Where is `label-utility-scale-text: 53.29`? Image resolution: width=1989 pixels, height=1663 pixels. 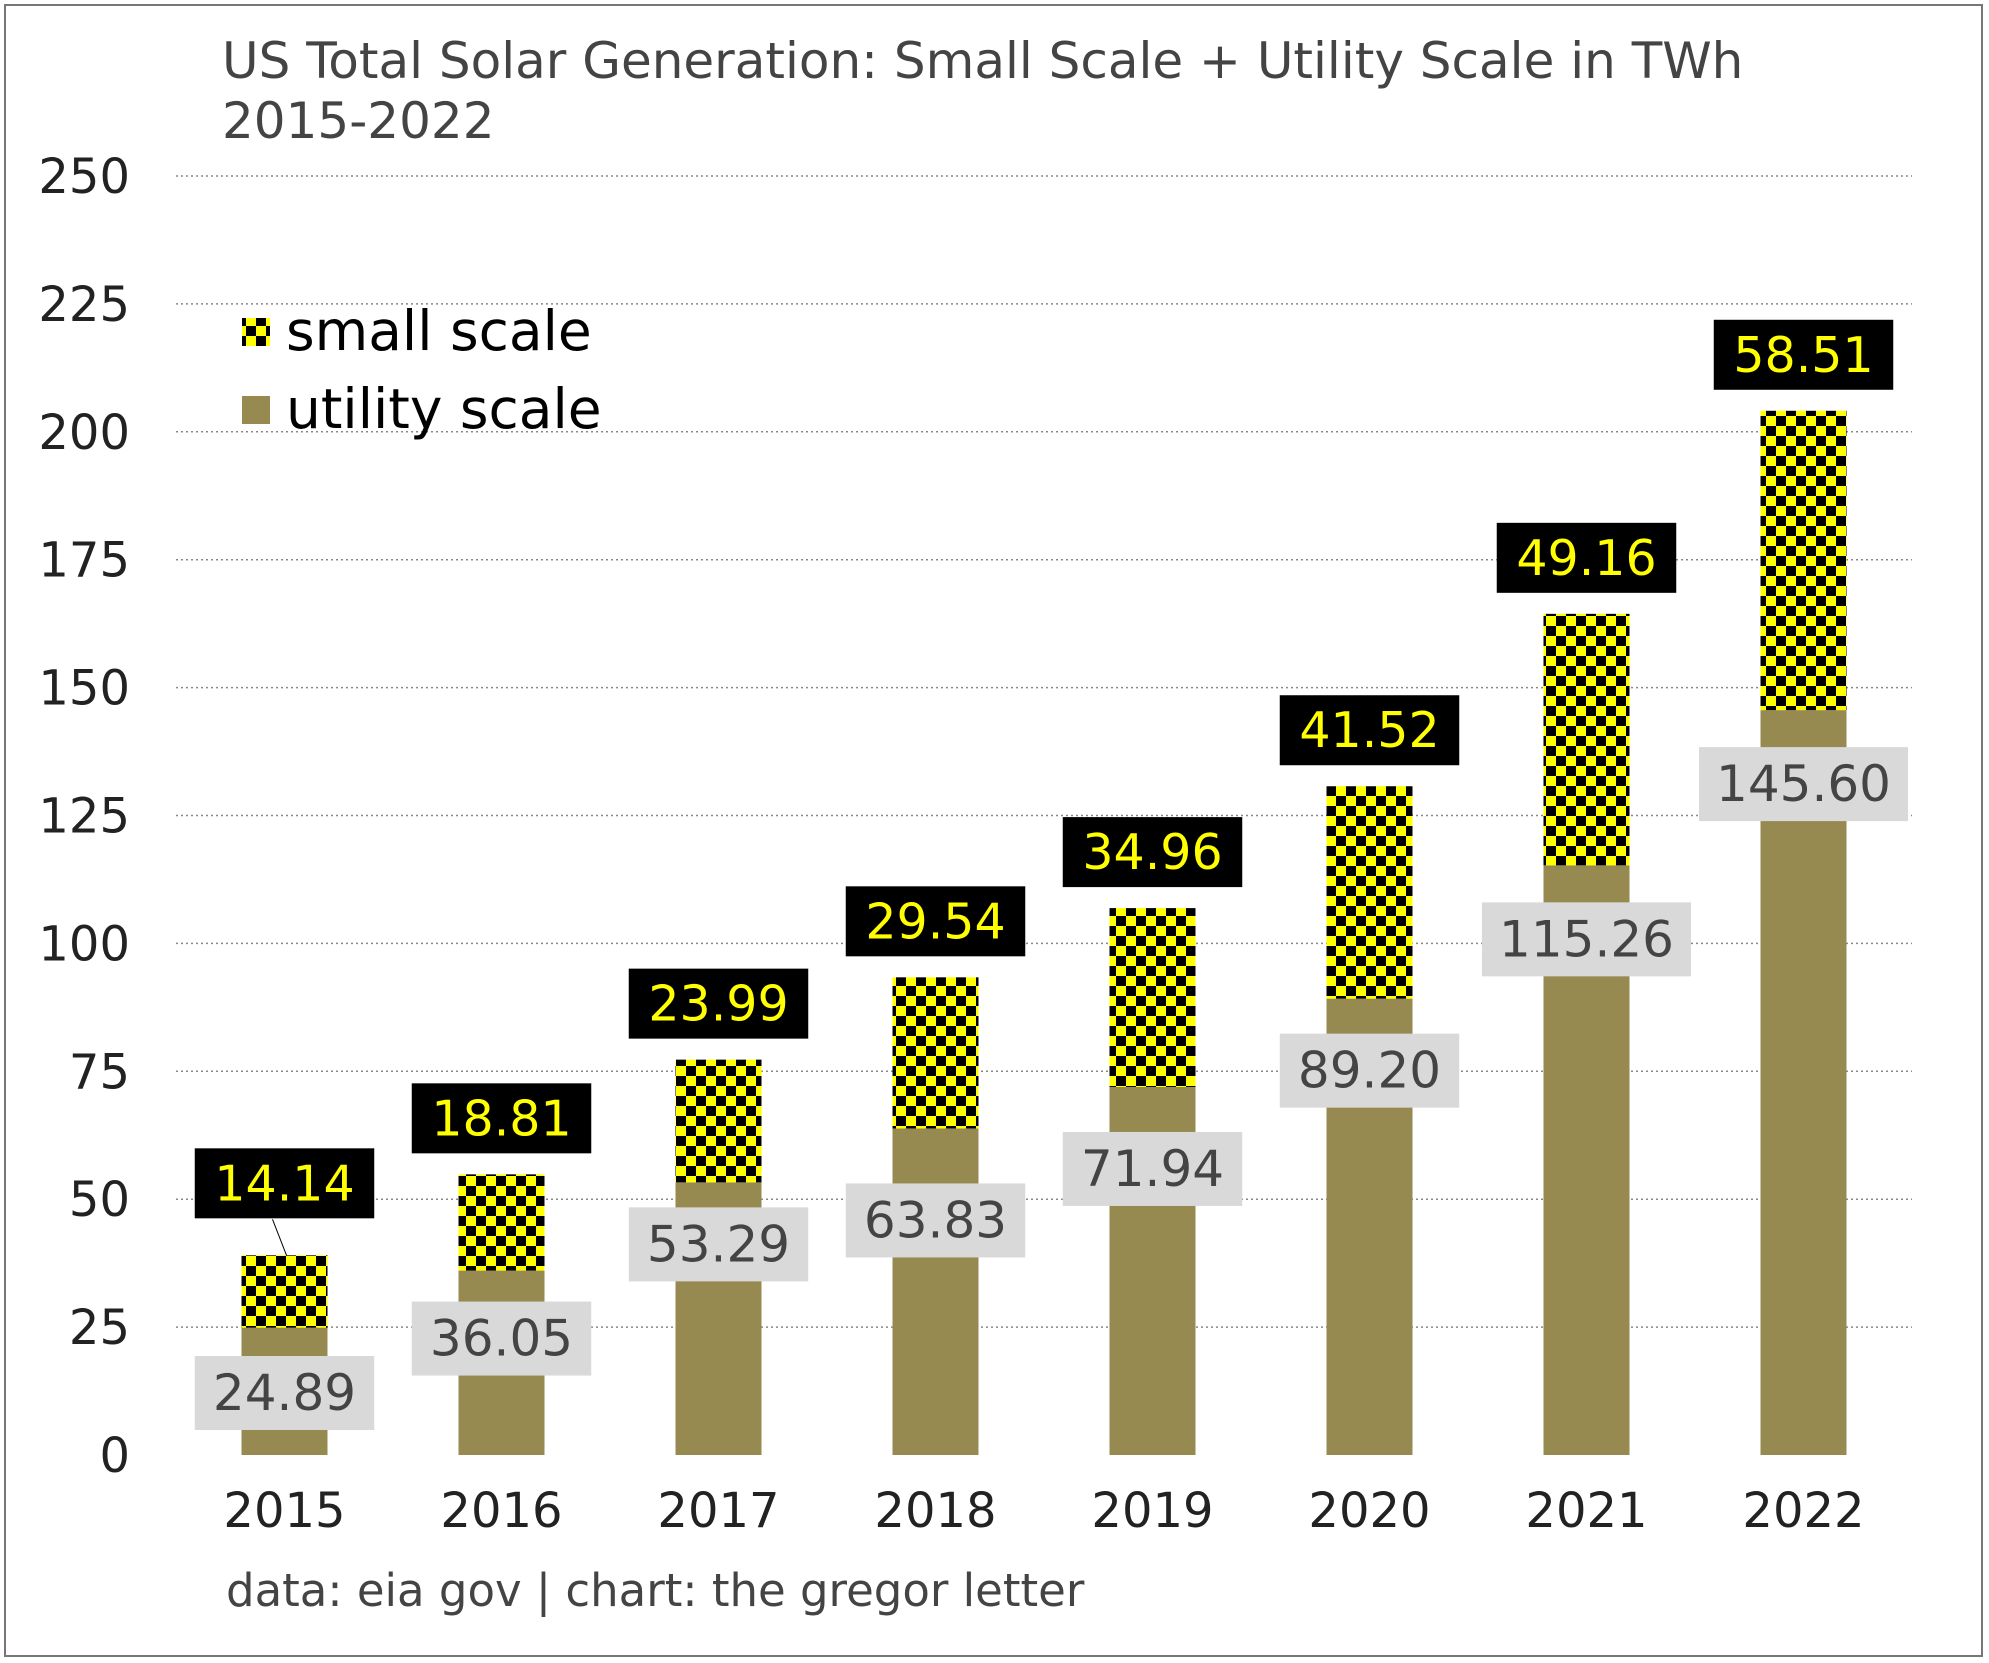 label-utility-scale-text: 53.29 is located at coordinates (718, 1244).